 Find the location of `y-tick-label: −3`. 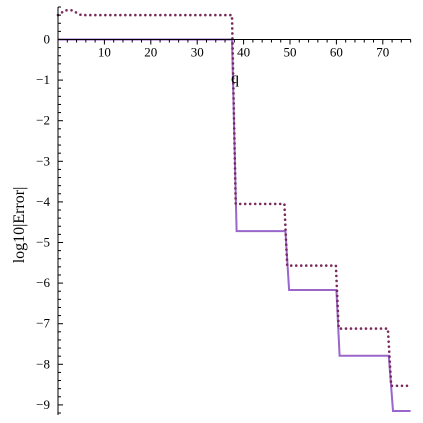

y-tick-label: −3 is located at coordinates (43, 160).